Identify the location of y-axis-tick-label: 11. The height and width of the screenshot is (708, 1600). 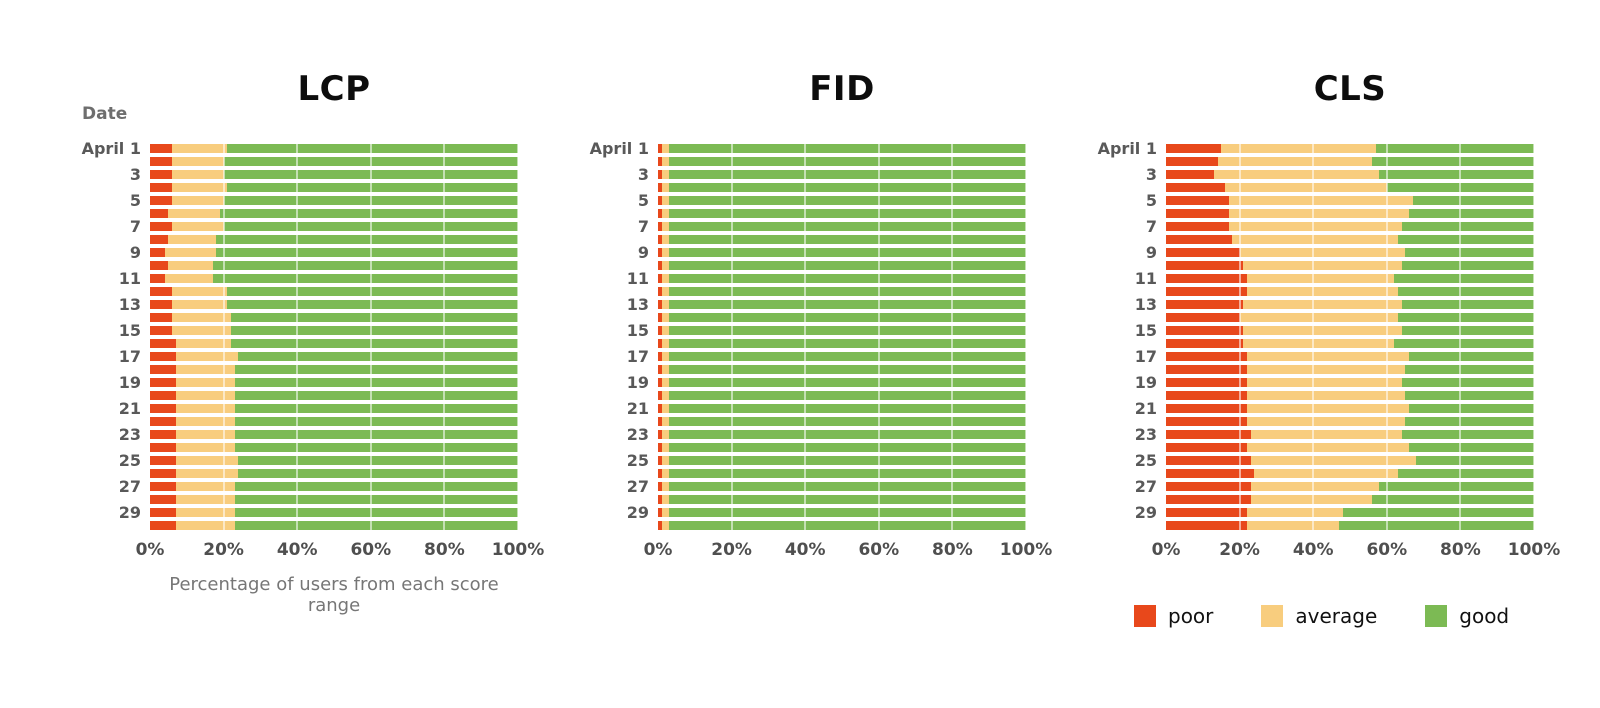
(129, 278).